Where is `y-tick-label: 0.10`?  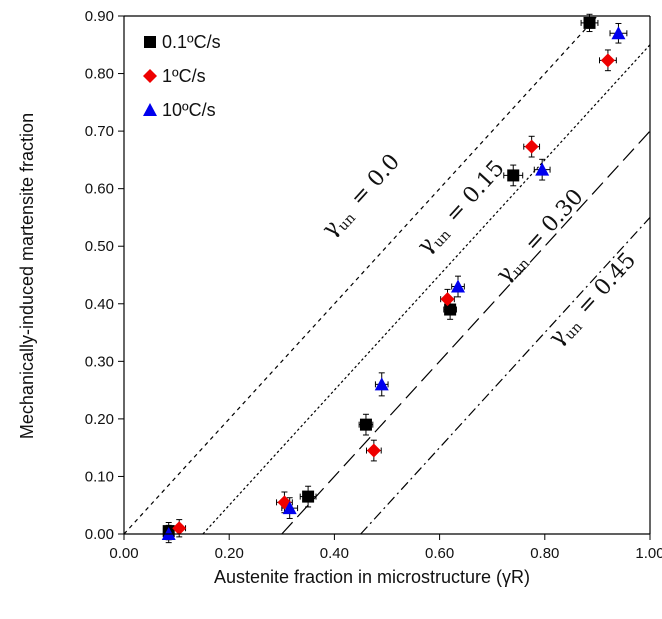
y-tick-label: 0.10 is located at coordinates (99, 476).